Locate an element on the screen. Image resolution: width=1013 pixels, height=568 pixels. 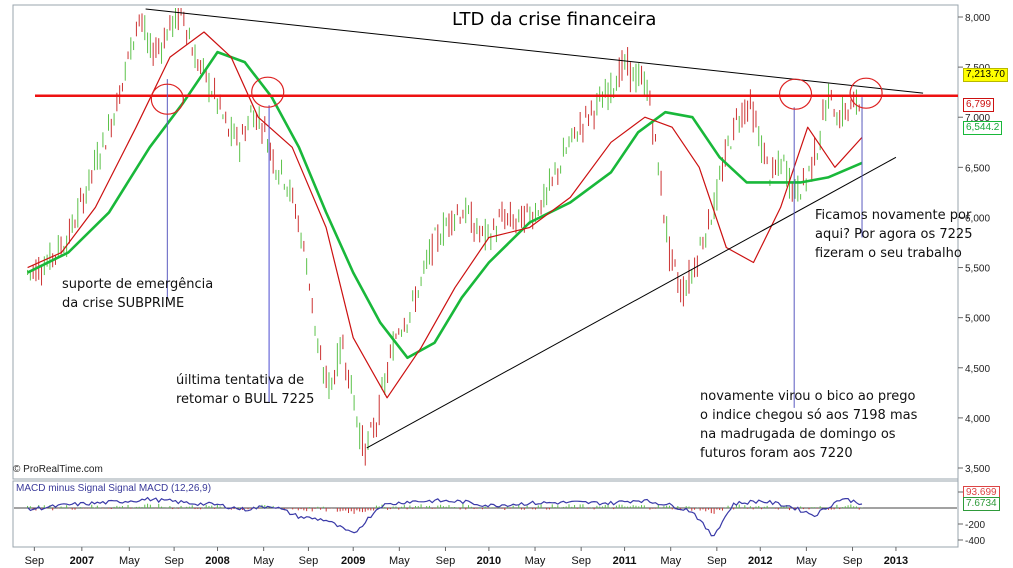
price-tick-label: 8,000 is located at coordinates (977, 18).